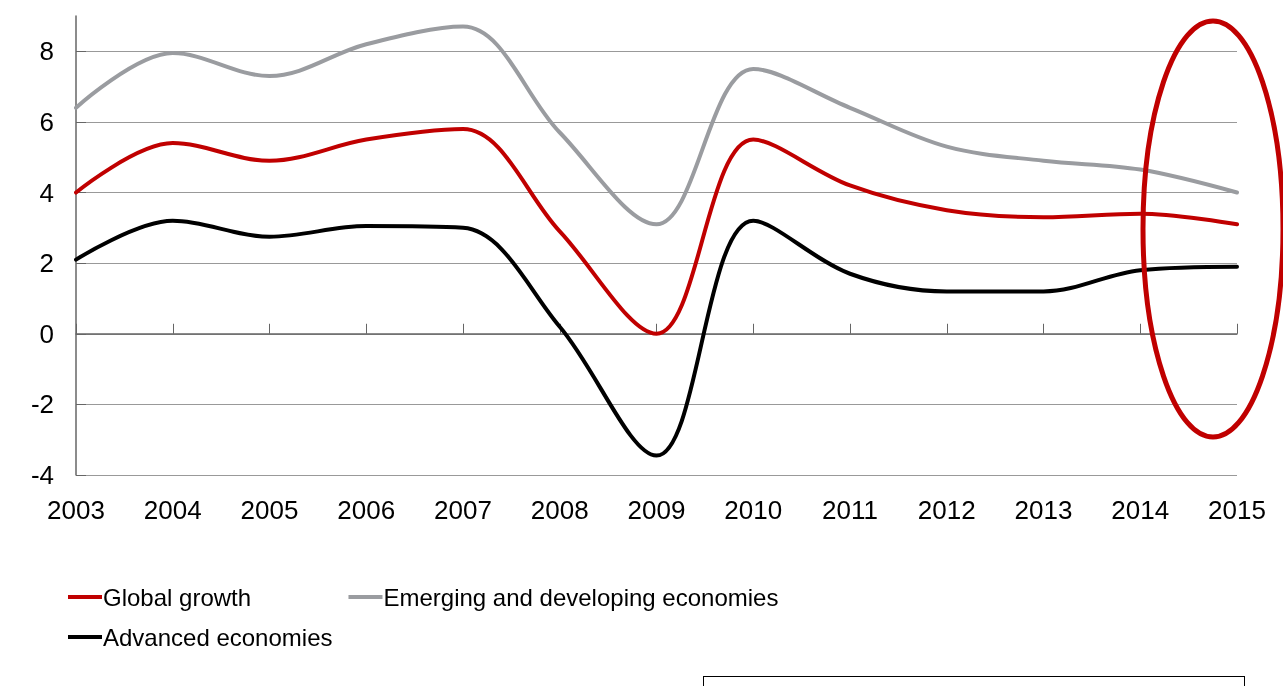 The image size is (1283, 686). I want to click on x-tick-label: 2011, so click(850, 510).